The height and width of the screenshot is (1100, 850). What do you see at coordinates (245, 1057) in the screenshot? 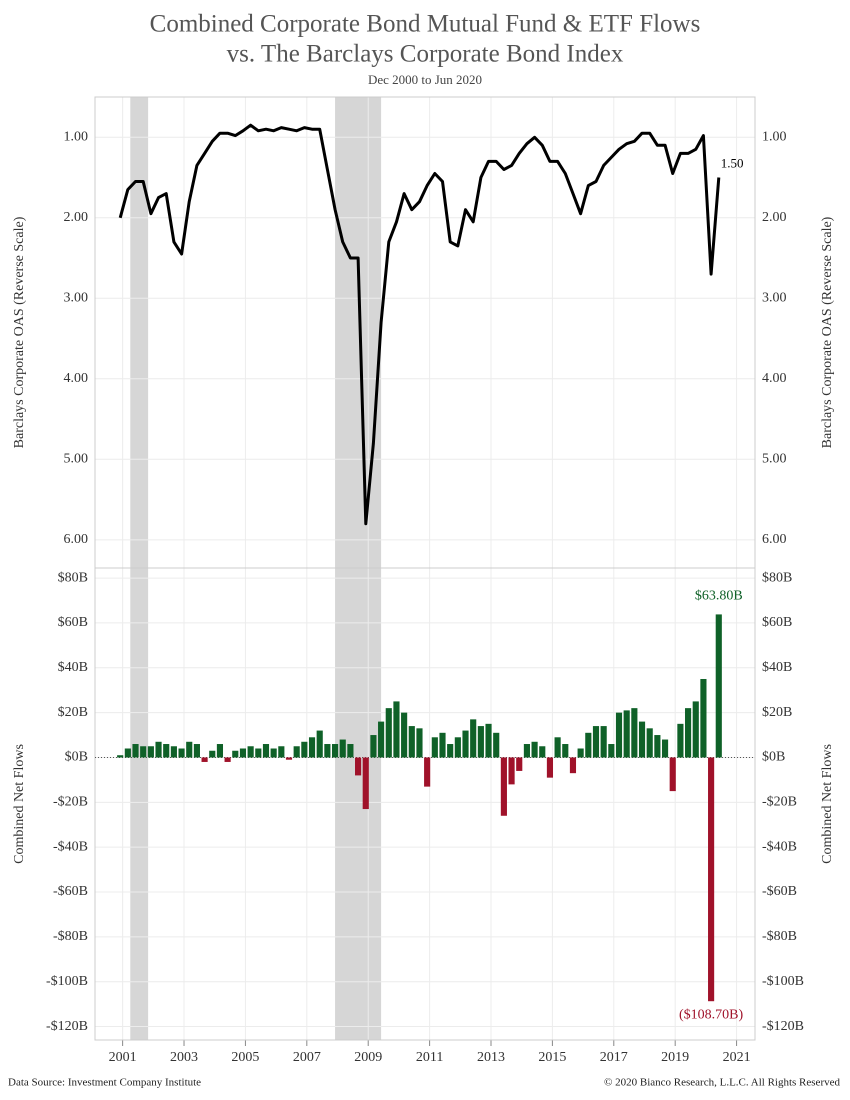
I see `x-tick-label: 2005` at bounding box center [245, 1057].